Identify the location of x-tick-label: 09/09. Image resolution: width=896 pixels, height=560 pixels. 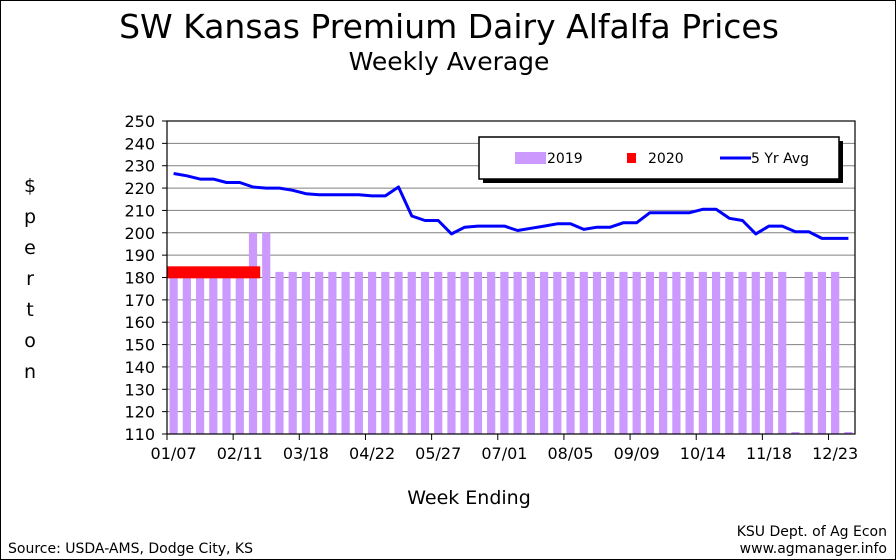
(637, 453).